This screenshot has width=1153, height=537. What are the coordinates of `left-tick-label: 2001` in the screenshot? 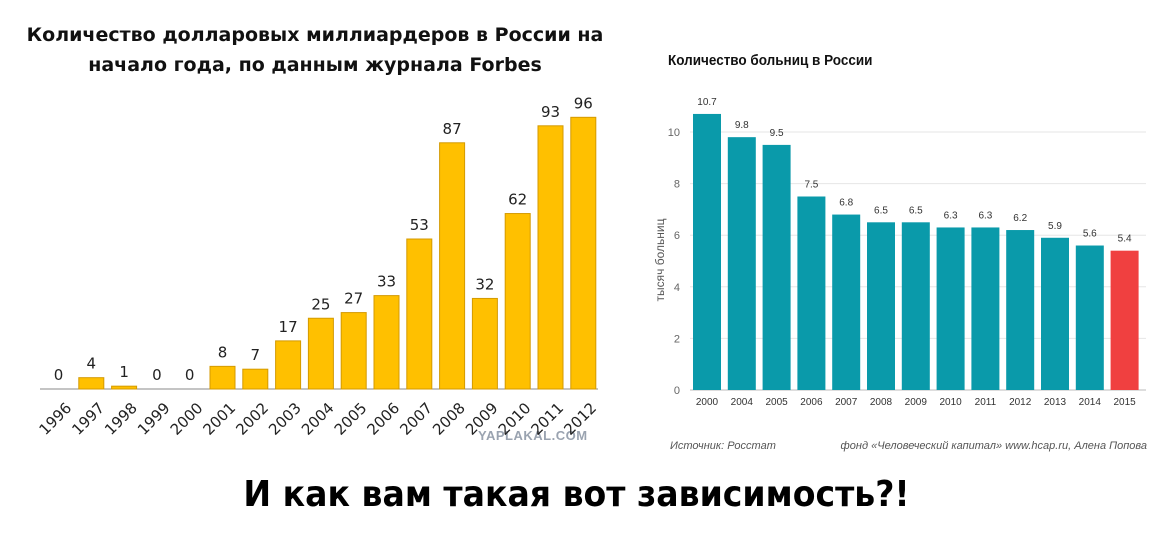 It's located at (220, 419).